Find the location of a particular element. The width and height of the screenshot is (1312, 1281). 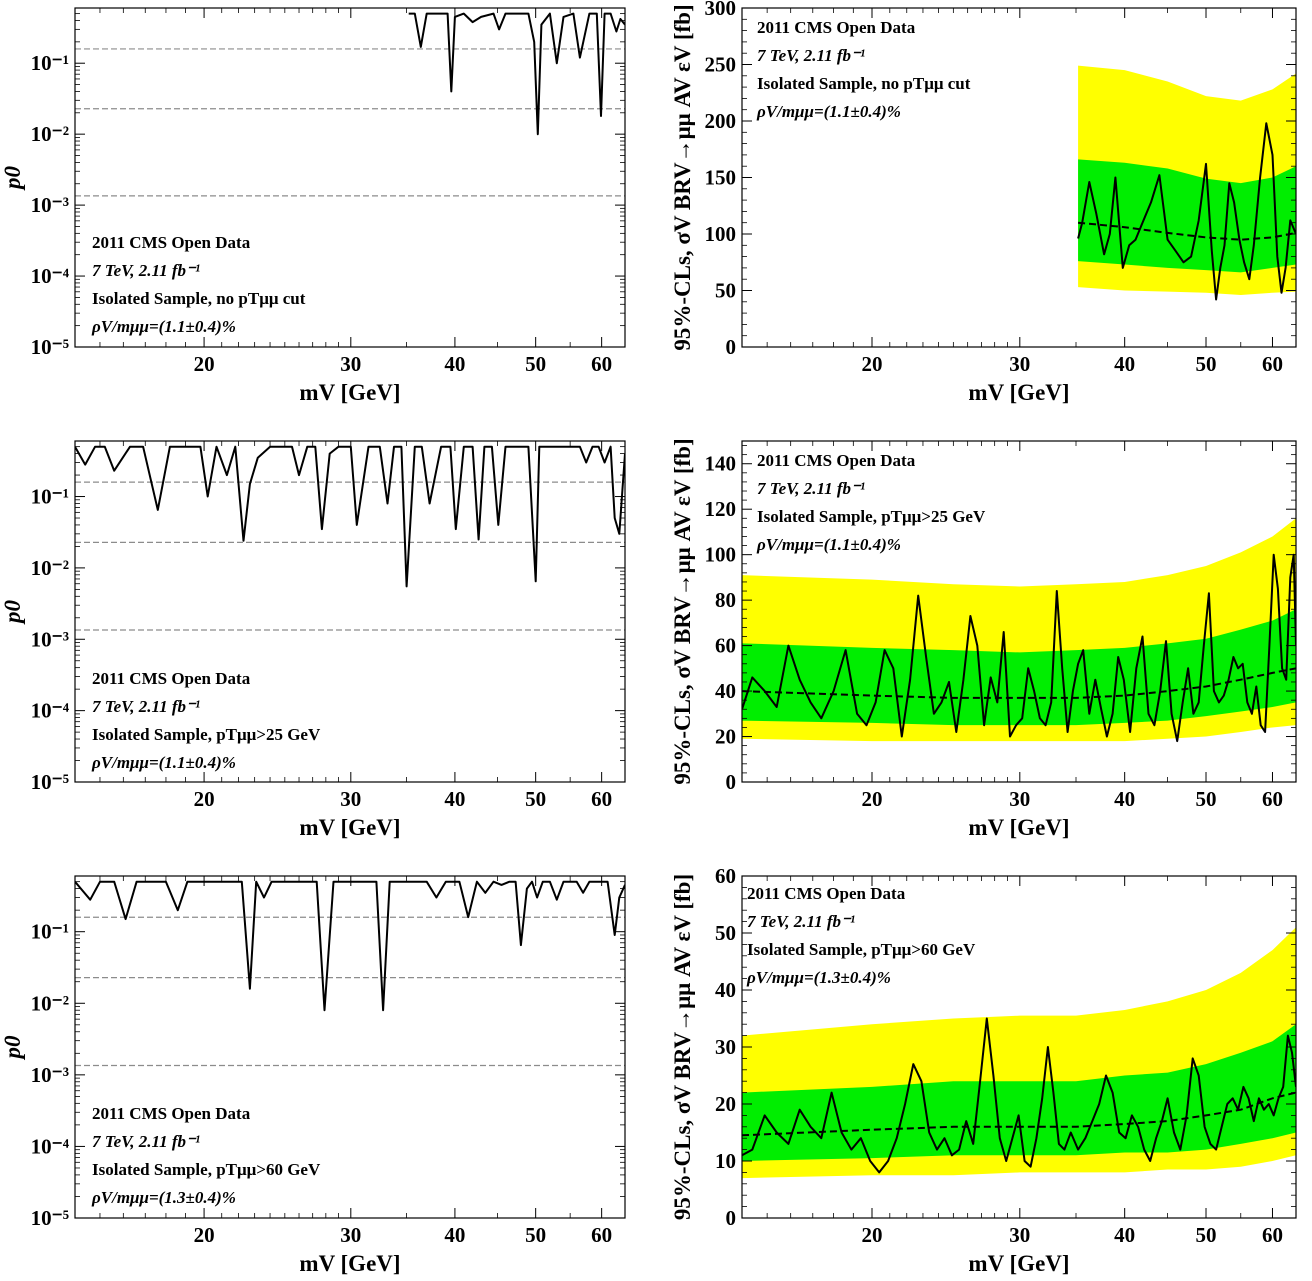

y-tick-label: 10 is located at coordinates (725, 1161).